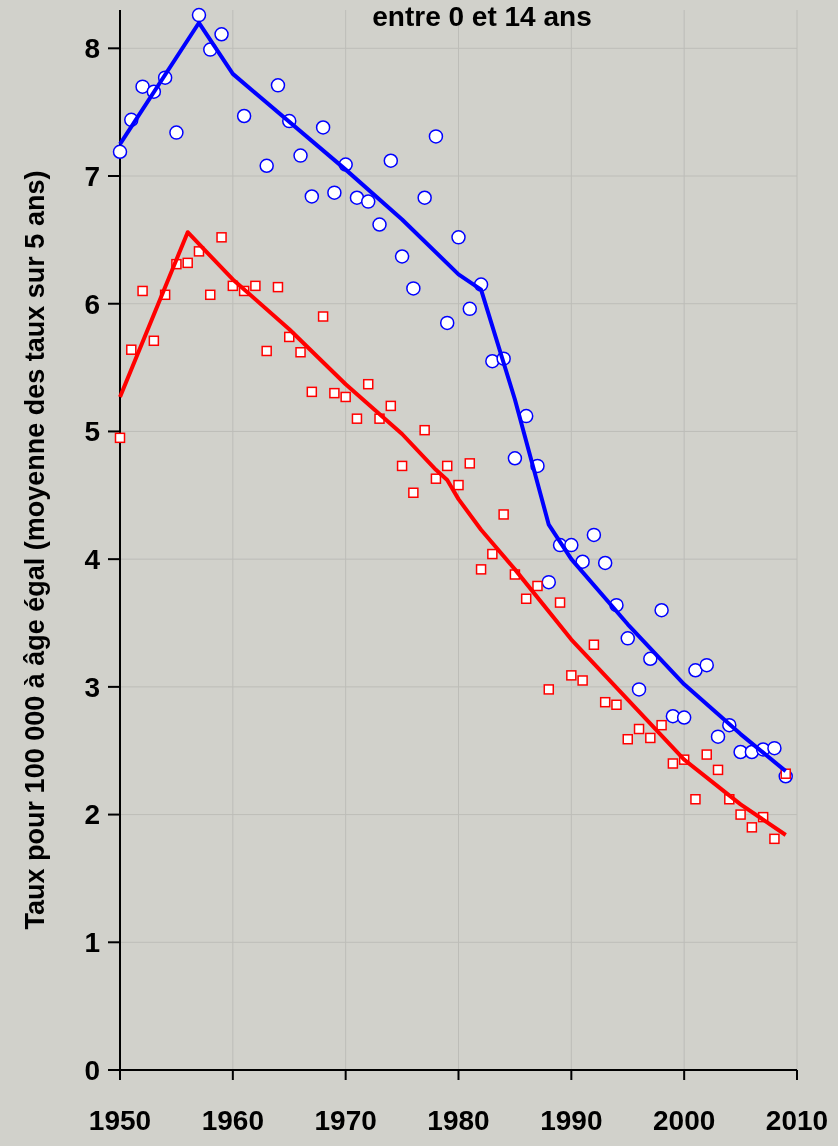 The image size is (838, 1146). I want to click on x-tick-label: 2000, so click(684, 1120).